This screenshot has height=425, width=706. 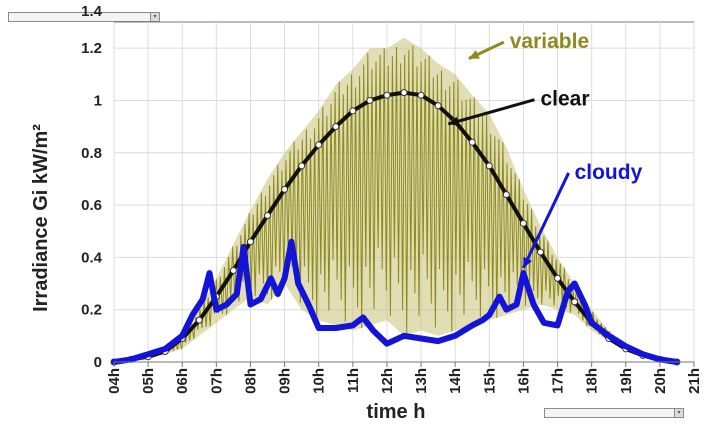 I want to click on x-tick-label: 19h, so click(x=626, y=381).